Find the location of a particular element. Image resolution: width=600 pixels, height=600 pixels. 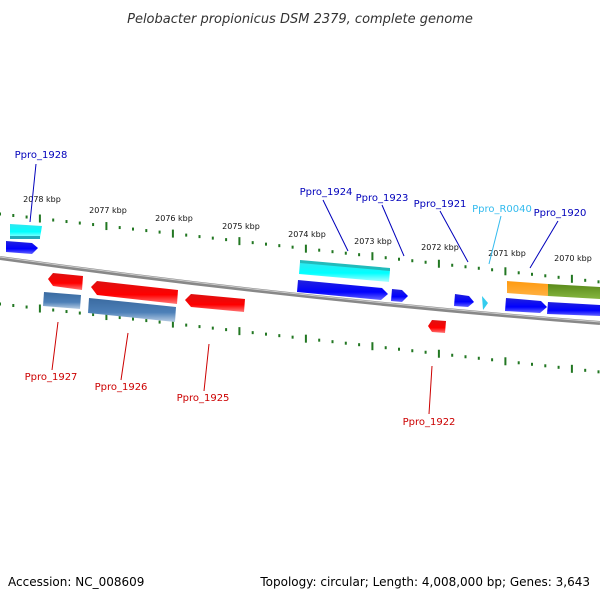

scale-label-2075: 2075 kbp is located at coordinates (241, 226).